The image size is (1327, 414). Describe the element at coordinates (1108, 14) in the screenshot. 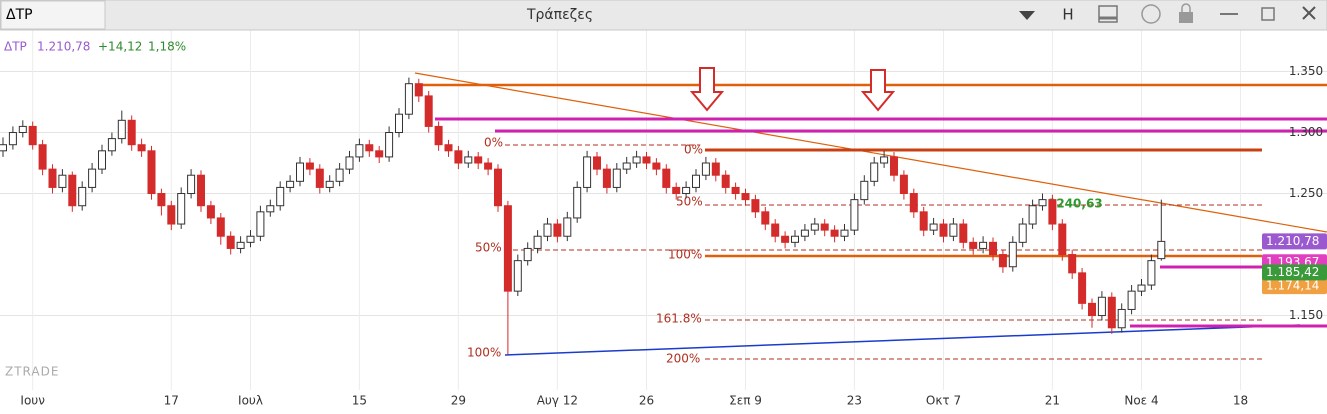

I see `layout-icon` at that location.